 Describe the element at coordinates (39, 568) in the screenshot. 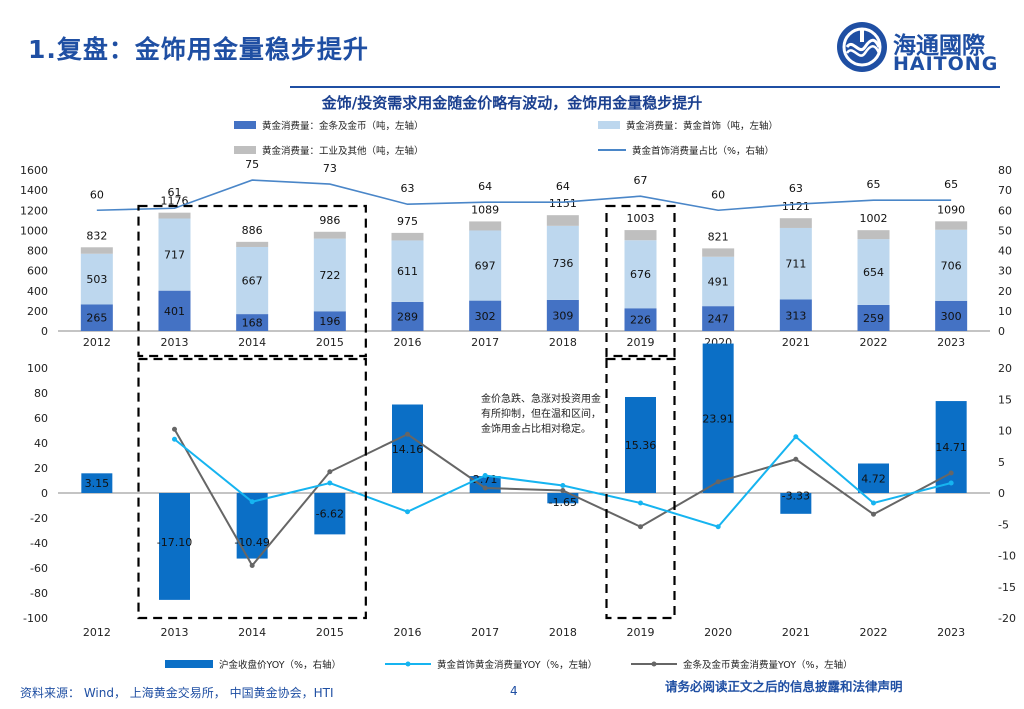

I see `bottom-y-tick-label: -60` at that location.